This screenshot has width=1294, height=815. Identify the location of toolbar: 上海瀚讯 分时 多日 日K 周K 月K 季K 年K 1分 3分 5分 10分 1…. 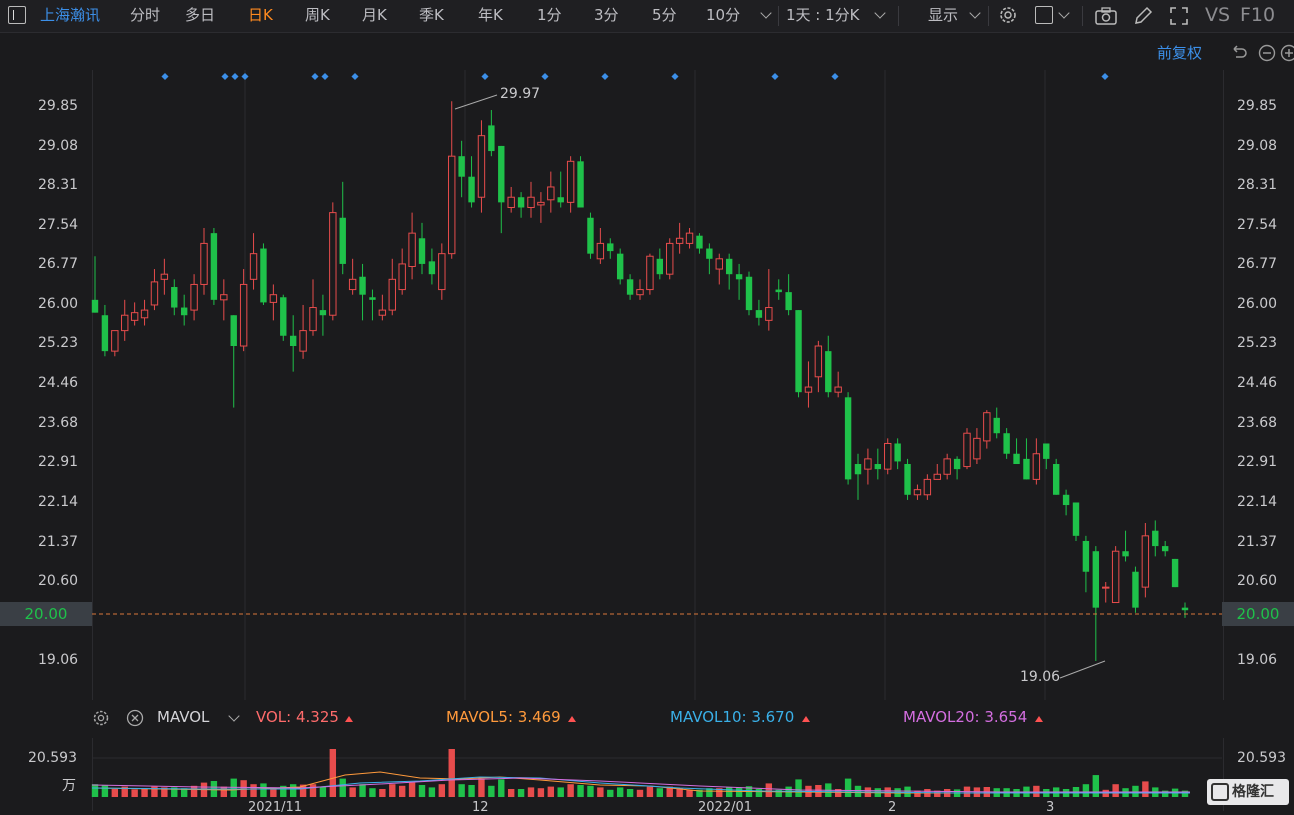
(647, 16).